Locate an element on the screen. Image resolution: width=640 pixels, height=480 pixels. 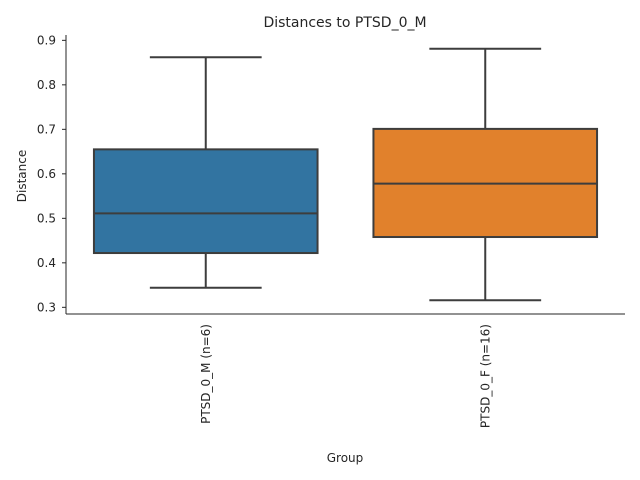
y-tick-label: 0.6 is located at coordinates (46, 174).